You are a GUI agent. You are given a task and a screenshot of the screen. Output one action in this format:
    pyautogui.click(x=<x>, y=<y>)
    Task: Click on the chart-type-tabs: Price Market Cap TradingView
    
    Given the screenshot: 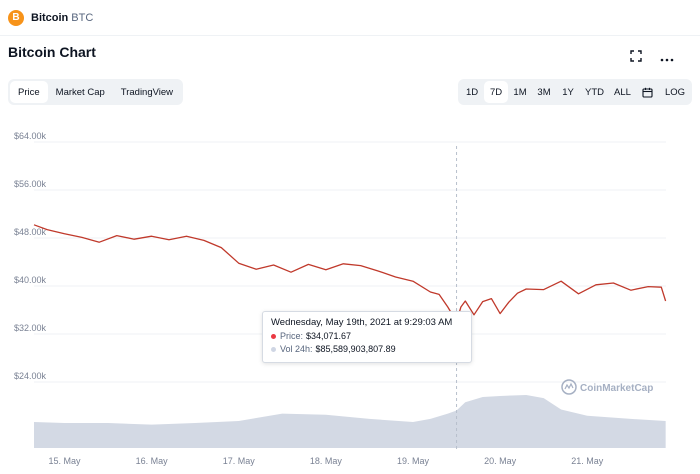 What is the action you would take?
    pyautogui.click(x=96, y=92)
    